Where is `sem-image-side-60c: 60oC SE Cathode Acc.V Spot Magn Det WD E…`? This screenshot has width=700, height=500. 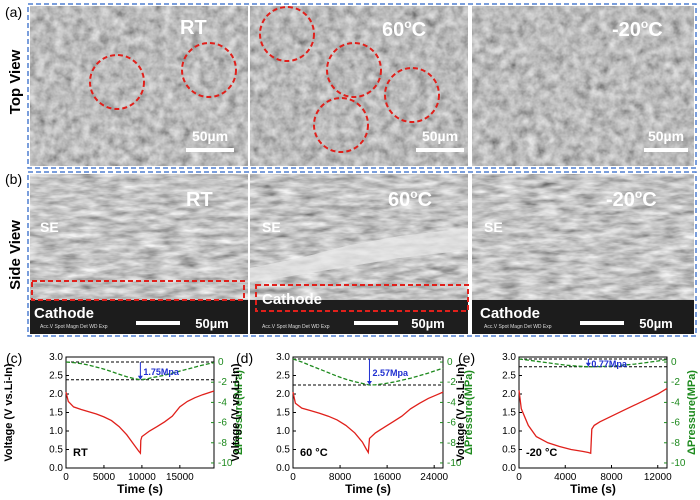
sem-image-side-60c: 60oC SE Cathode Acc.V Spot Magn Det WD E… is located at coordinates (359, 254).